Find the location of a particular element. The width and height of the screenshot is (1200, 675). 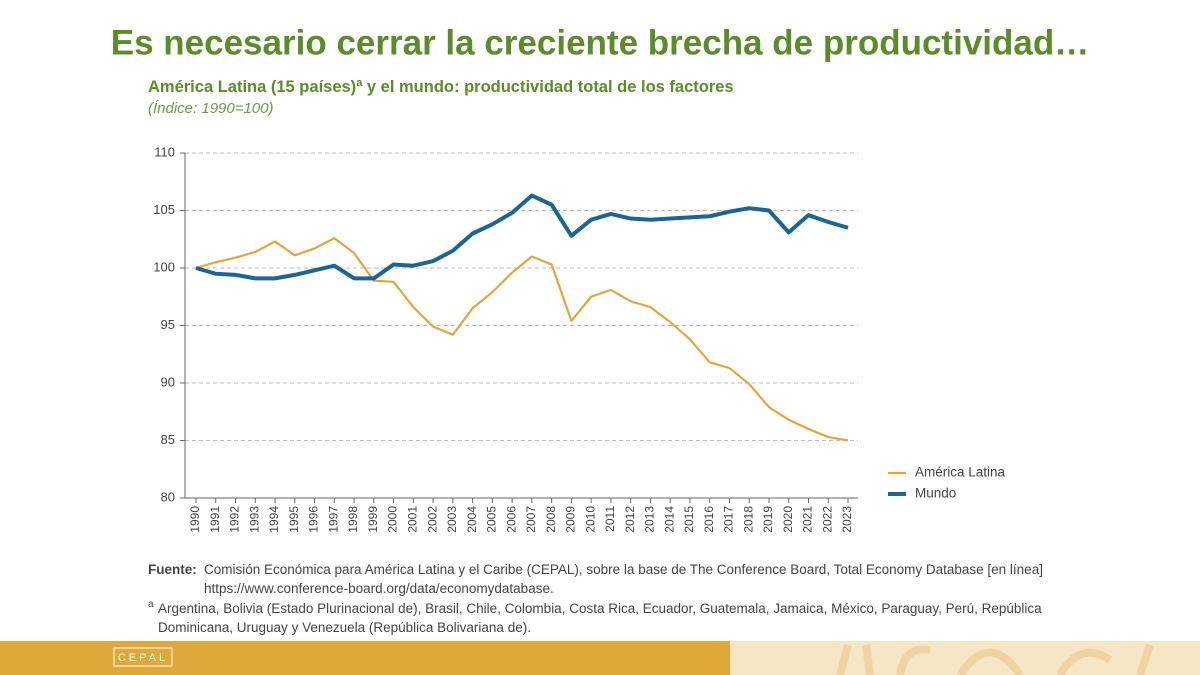

chart-title-sup: a is located at coordinates (359, 83).